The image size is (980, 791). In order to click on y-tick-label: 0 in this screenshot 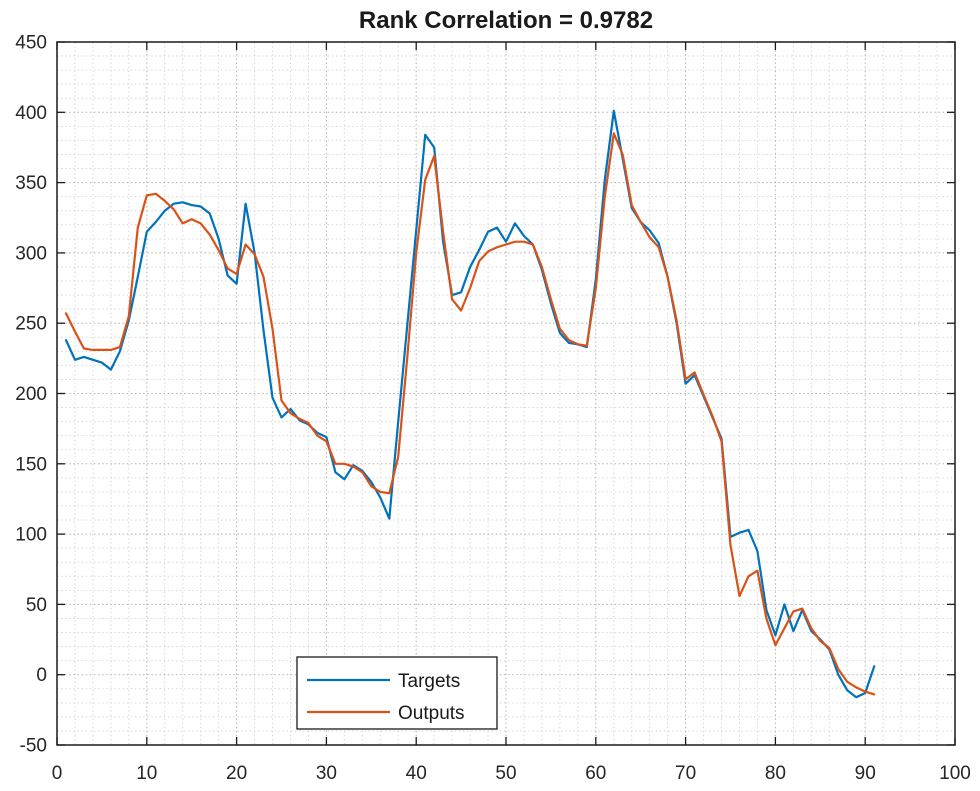, I will do `click(41, 675)`.